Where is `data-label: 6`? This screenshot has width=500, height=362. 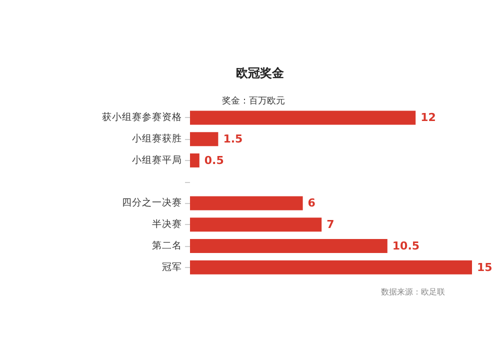 data-label: 6 is located at coordinates (312, 203).